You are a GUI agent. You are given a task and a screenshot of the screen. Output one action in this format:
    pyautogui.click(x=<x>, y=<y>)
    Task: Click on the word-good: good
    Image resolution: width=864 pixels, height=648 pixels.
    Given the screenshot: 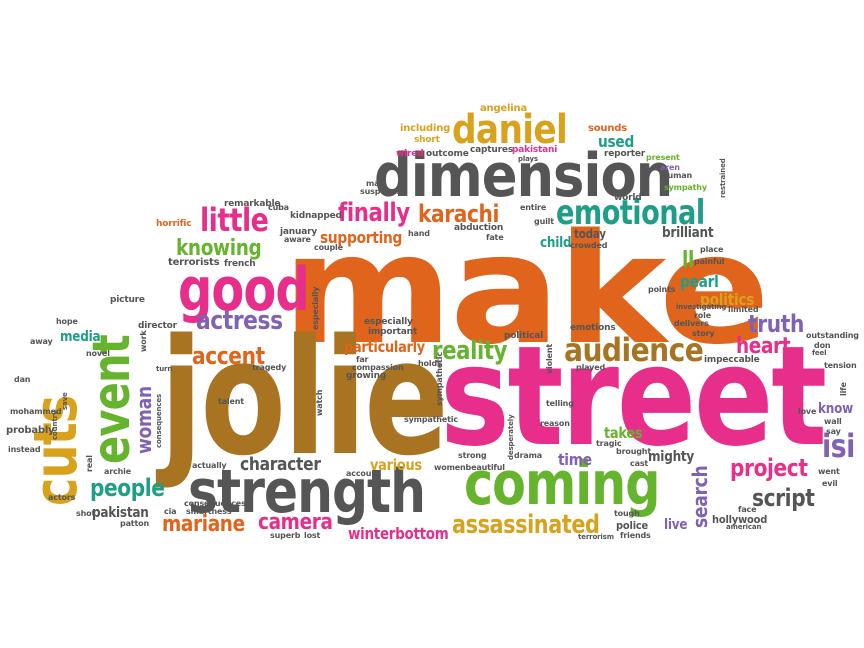 What is the action you would take?
    pyautogui.click(x=244, y=290)
    